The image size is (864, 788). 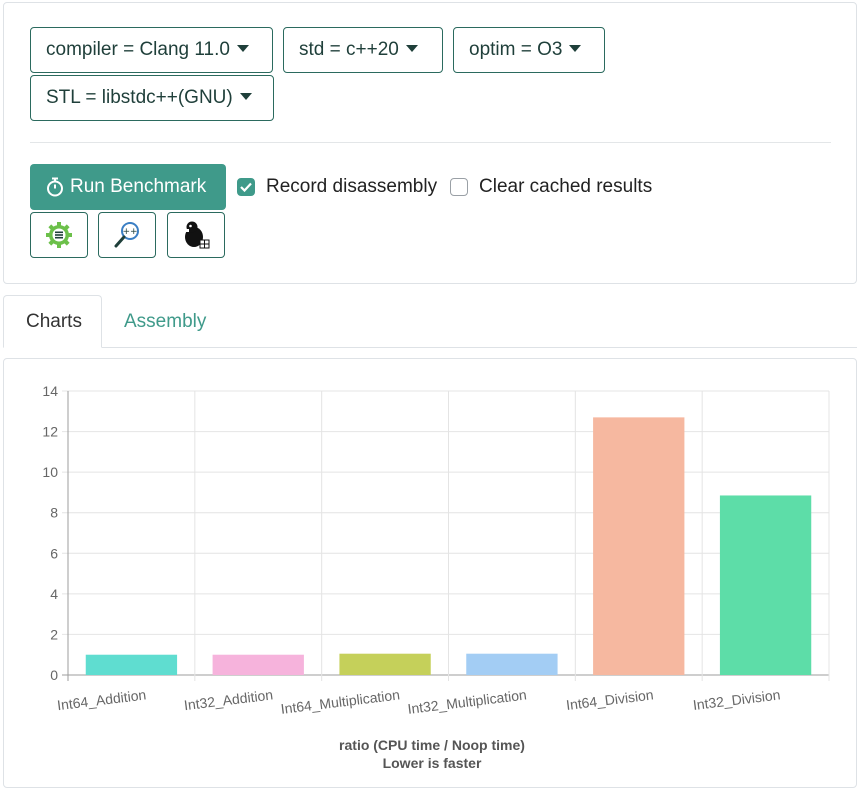 I want to click on stl-dropdown: STL = libstdc++(GNU), so click(x=152, y=98).